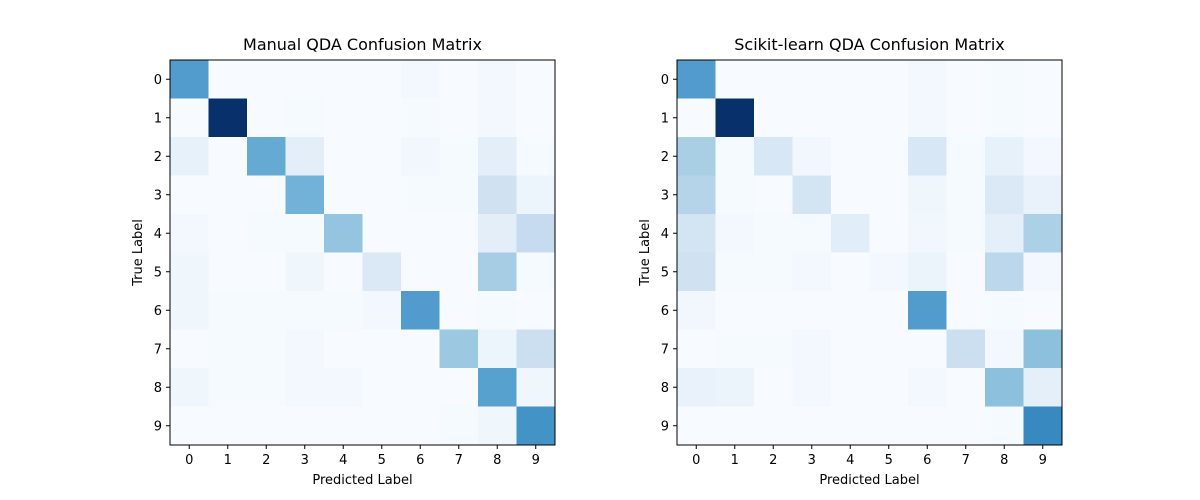 The width and height of the screenshot is (1200, 500). I want to click on x-tick-label: 7, so click(966, 460).